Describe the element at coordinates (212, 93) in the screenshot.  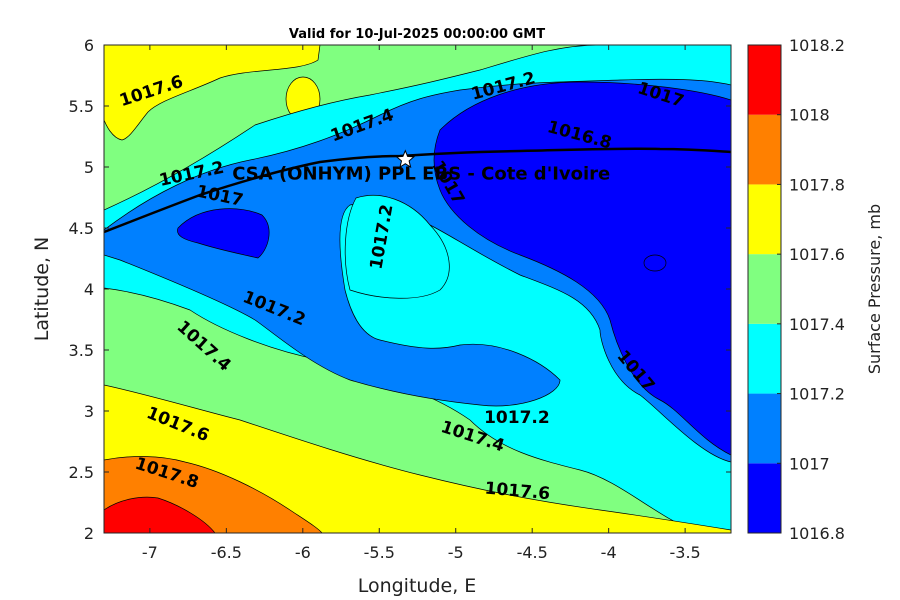
I see `band-1017-6-top` at that location.